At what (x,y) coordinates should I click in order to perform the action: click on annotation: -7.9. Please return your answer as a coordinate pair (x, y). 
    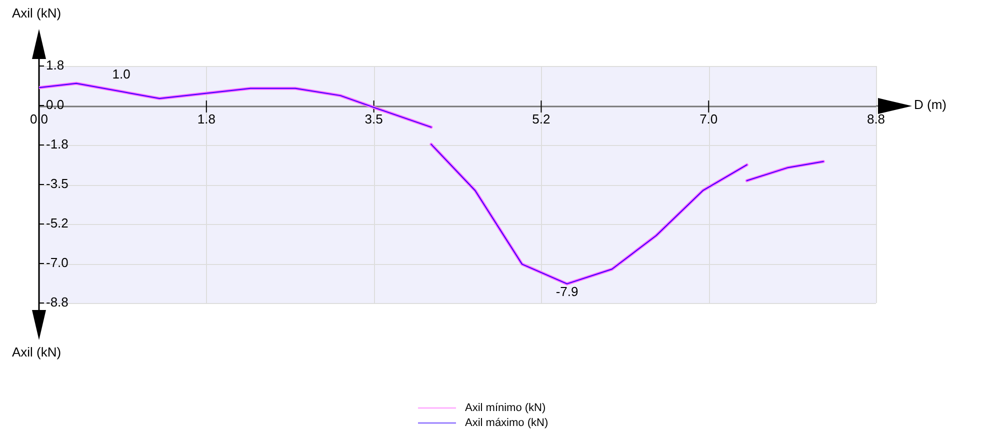
    Looking at the image, I should click on (567, 291).